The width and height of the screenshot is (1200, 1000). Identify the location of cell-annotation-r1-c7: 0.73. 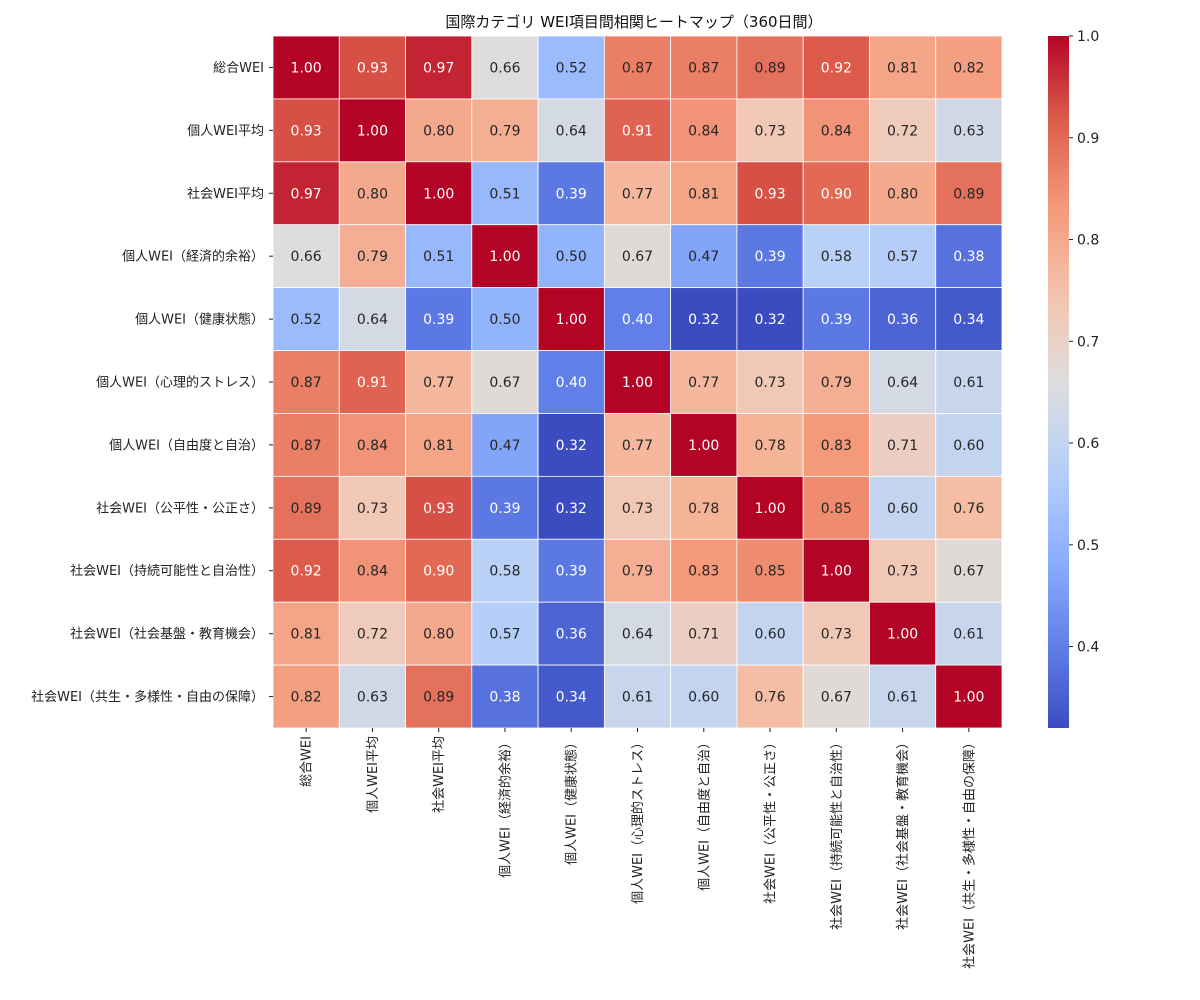
(769, 131).